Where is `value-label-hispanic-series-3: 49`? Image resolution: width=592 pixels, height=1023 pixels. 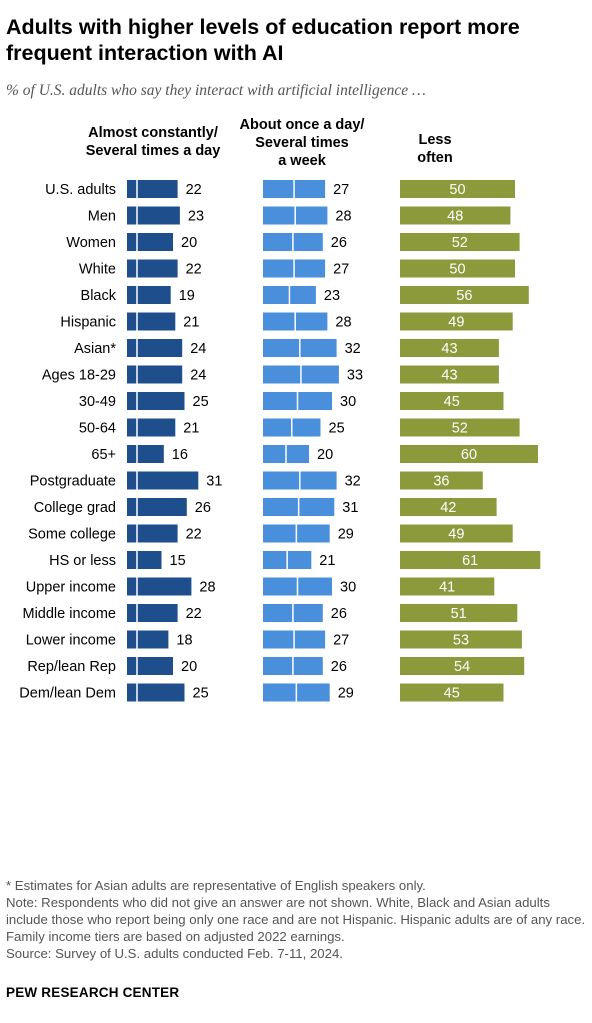
value-label-hispanic-series-3: 49 is located at coordinates (456, 323).